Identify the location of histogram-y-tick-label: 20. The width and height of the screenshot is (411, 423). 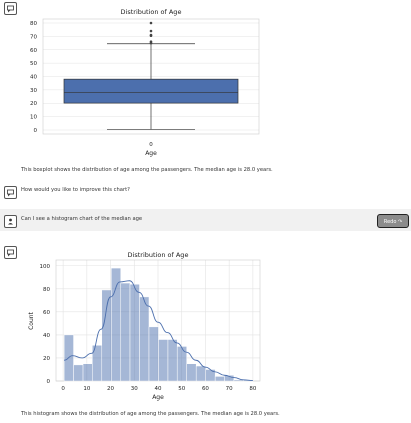
(46, 359).